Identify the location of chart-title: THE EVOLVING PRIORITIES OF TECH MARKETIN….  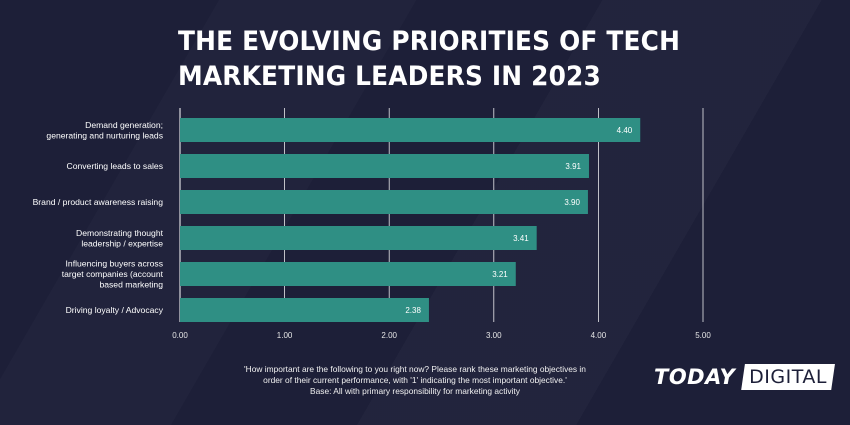
(435, 59).